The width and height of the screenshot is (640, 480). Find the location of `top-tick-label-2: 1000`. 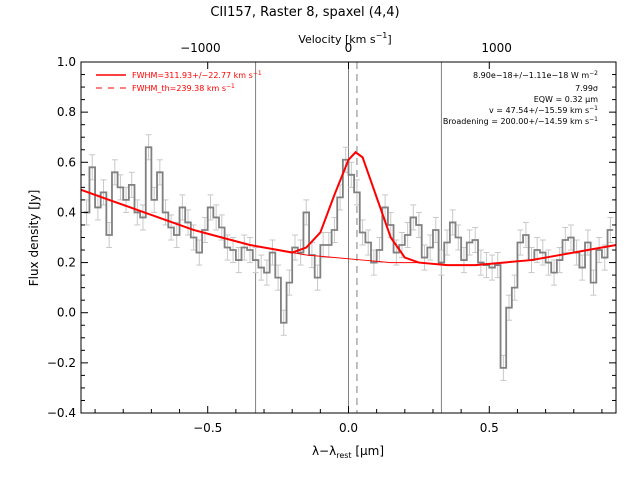

top-tick-label-2: 1000 is located at coordinates (496, 48).